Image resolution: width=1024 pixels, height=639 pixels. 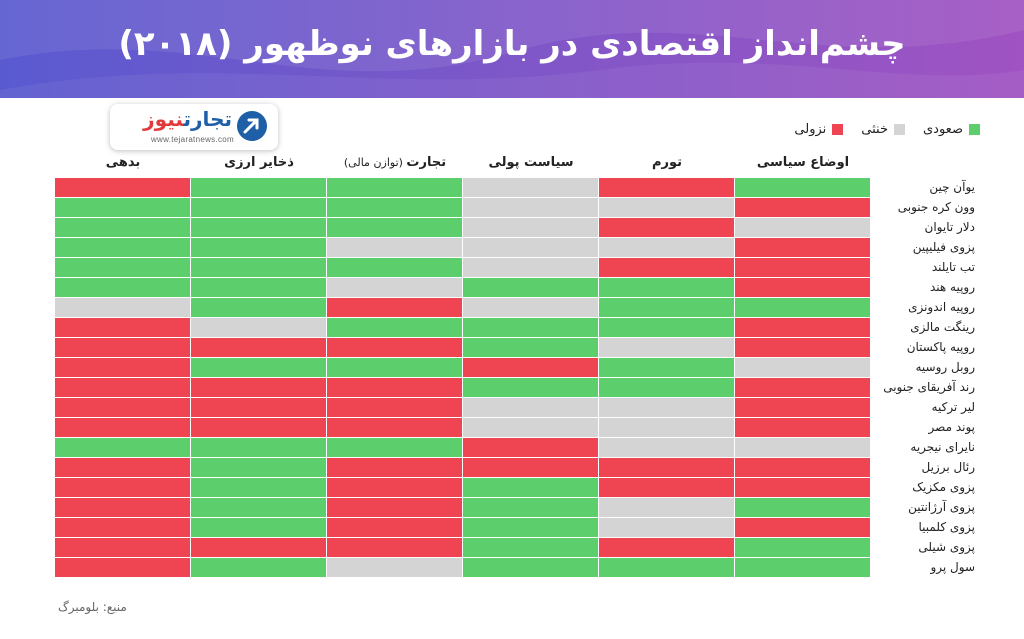 I want to click on row-label: روپیه هند, so click(x=952, y=287).